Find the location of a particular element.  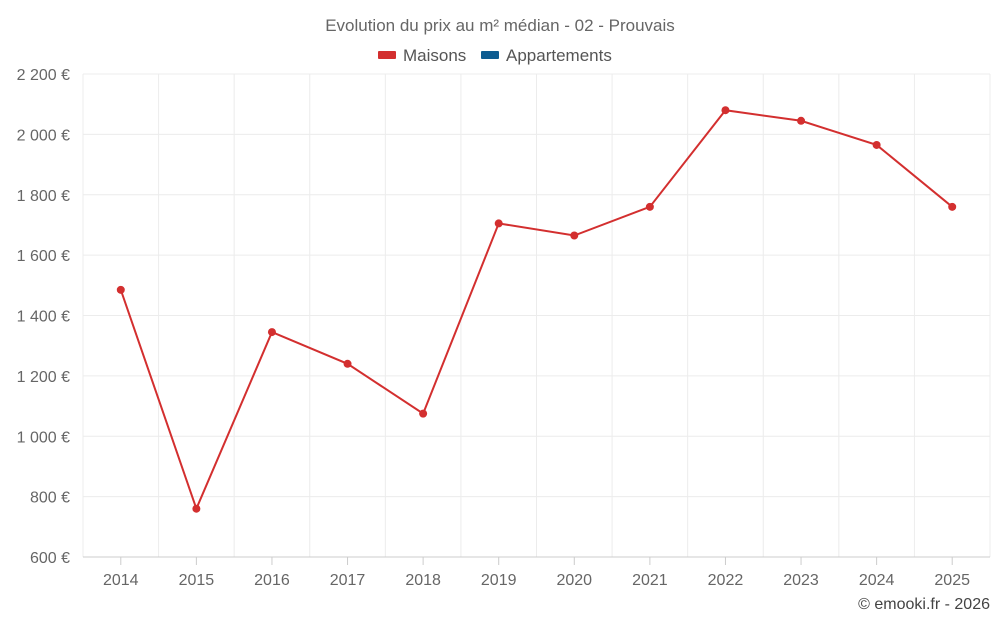

x-tick-label: 2018 is located at coordinates (423, 580).